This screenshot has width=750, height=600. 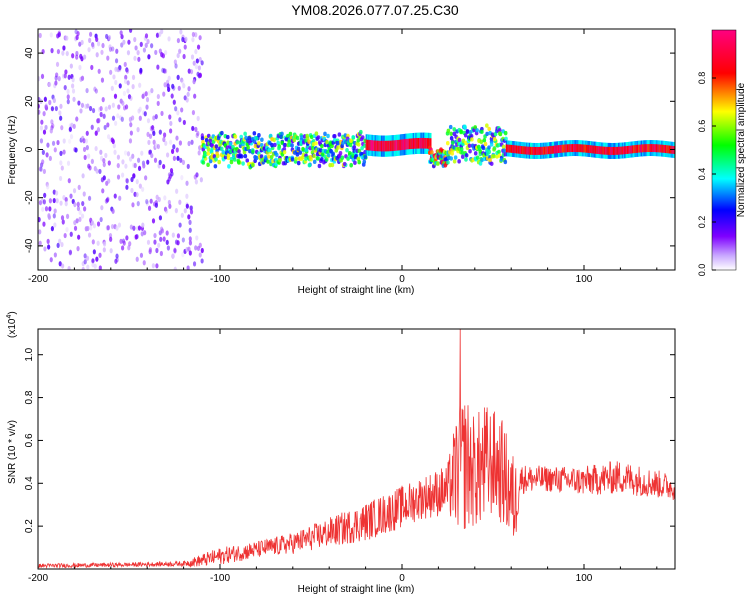 I want to click on x-tick-label: 100, so click(x=584, y=578).